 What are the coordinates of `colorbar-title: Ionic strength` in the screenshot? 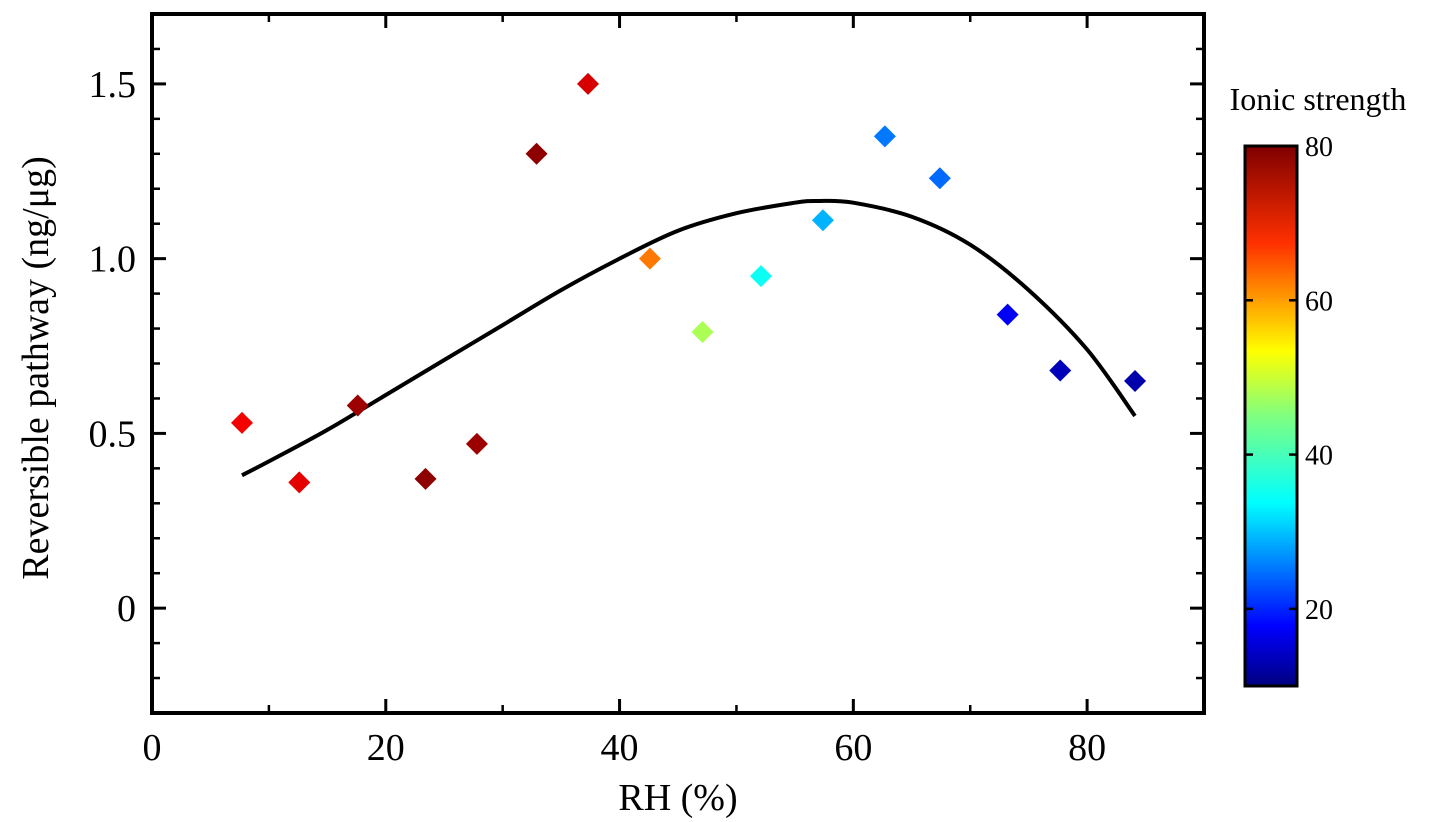 It's located at (1318, 99).